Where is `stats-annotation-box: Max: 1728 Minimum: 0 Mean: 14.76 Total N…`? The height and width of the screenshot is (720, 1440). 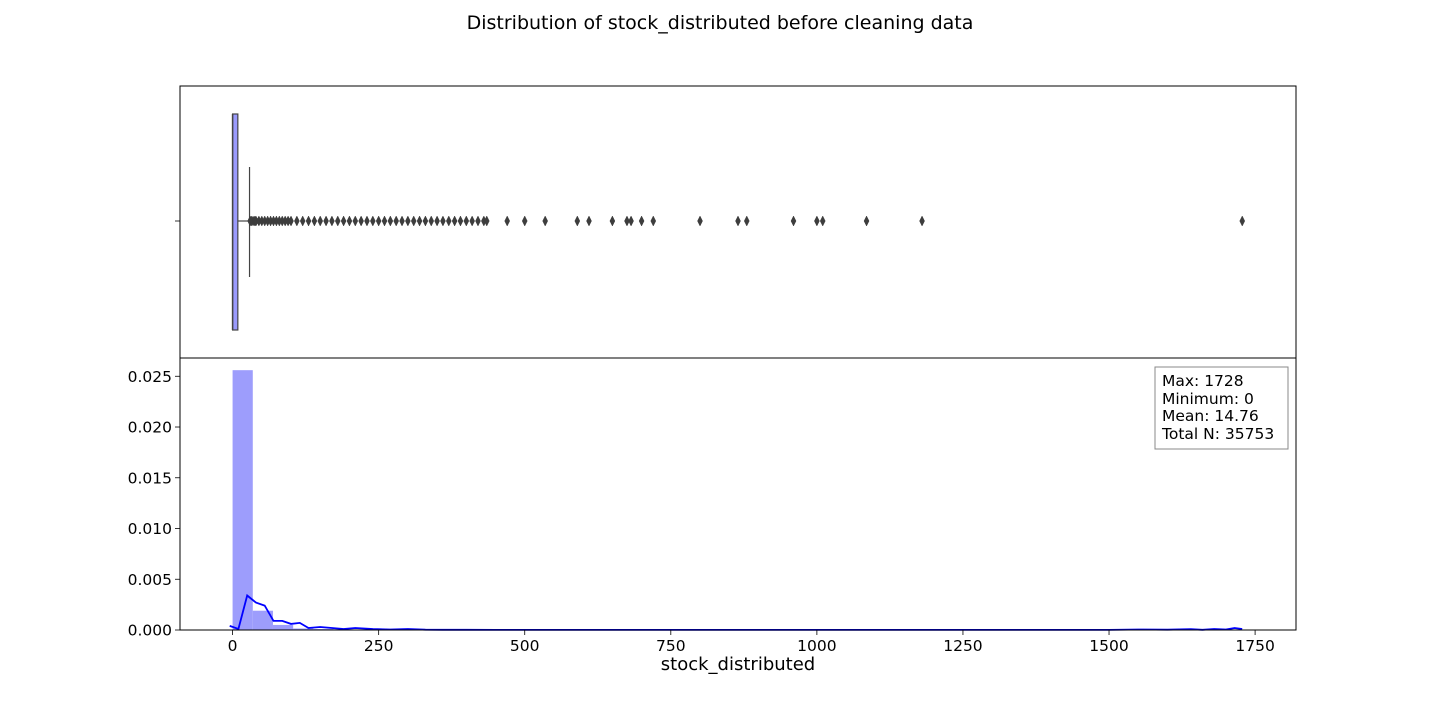 stats-annotation-box: Max: 1728 Minimum: 0 Mean: 14.76 Total N… is located at coordinates (1221, 408).